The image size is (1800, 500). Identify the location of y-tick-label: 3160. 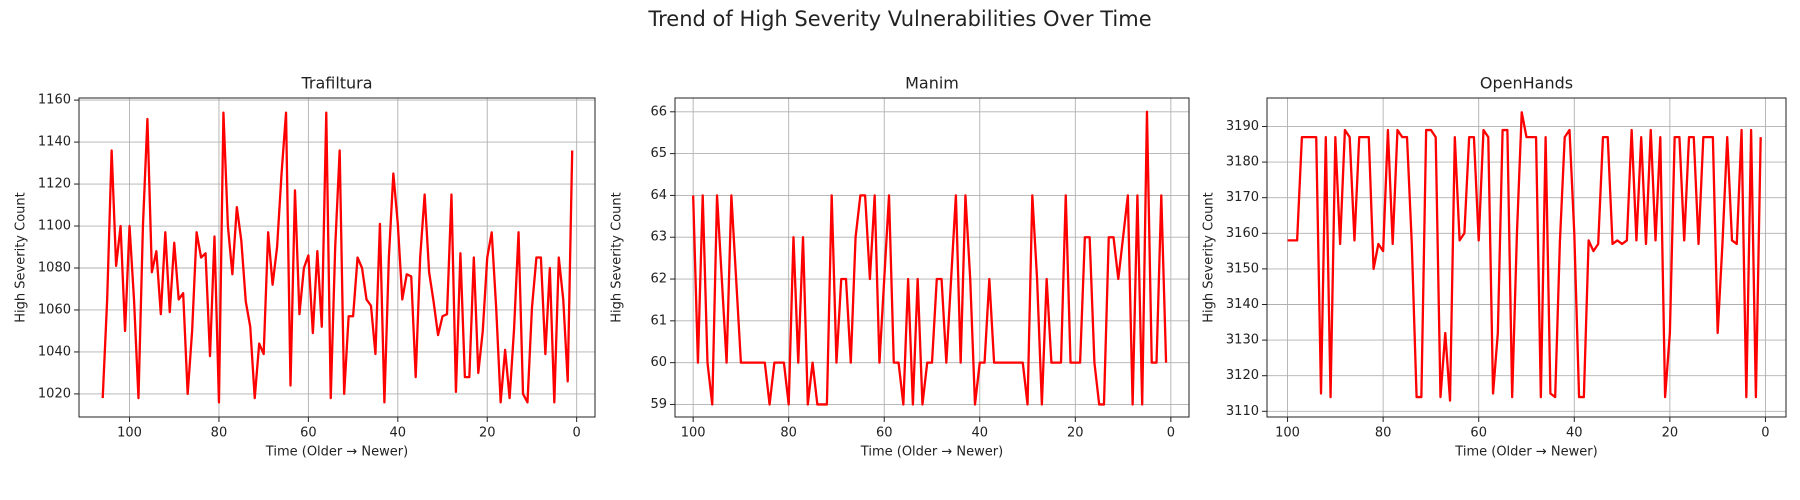
(1242, 233).